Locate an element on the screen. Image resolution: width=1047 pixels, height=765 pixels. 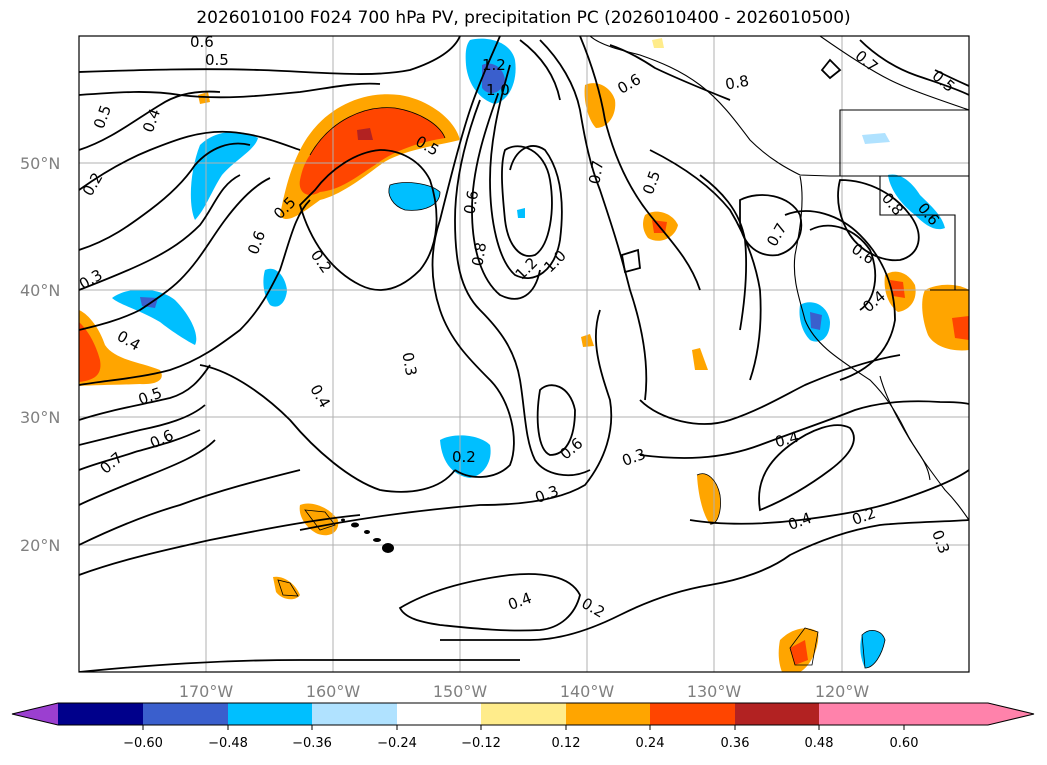
colorbar-outline is located at coordinates (523, 714).